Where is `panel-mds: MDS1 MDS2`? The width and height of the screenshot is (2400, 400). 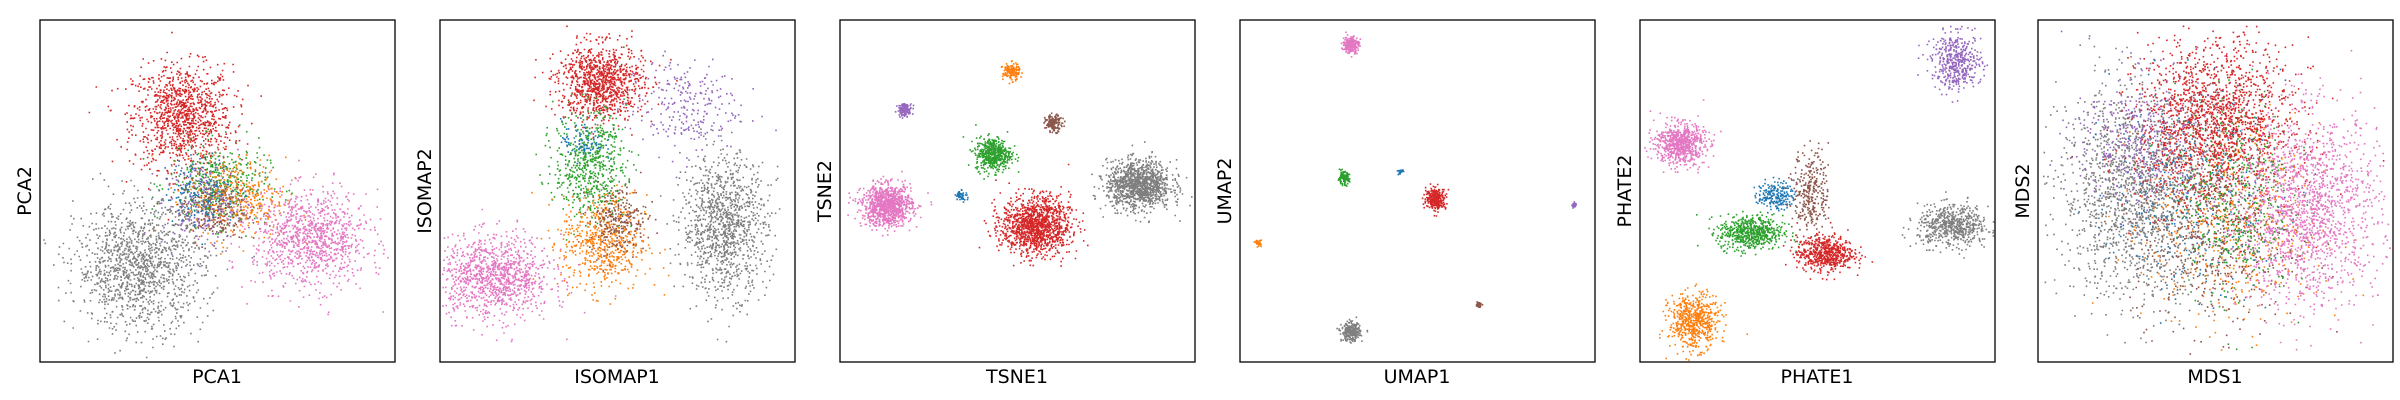 panel-mds: MDS1 MDS2 is located at coordinates (2203, 203).